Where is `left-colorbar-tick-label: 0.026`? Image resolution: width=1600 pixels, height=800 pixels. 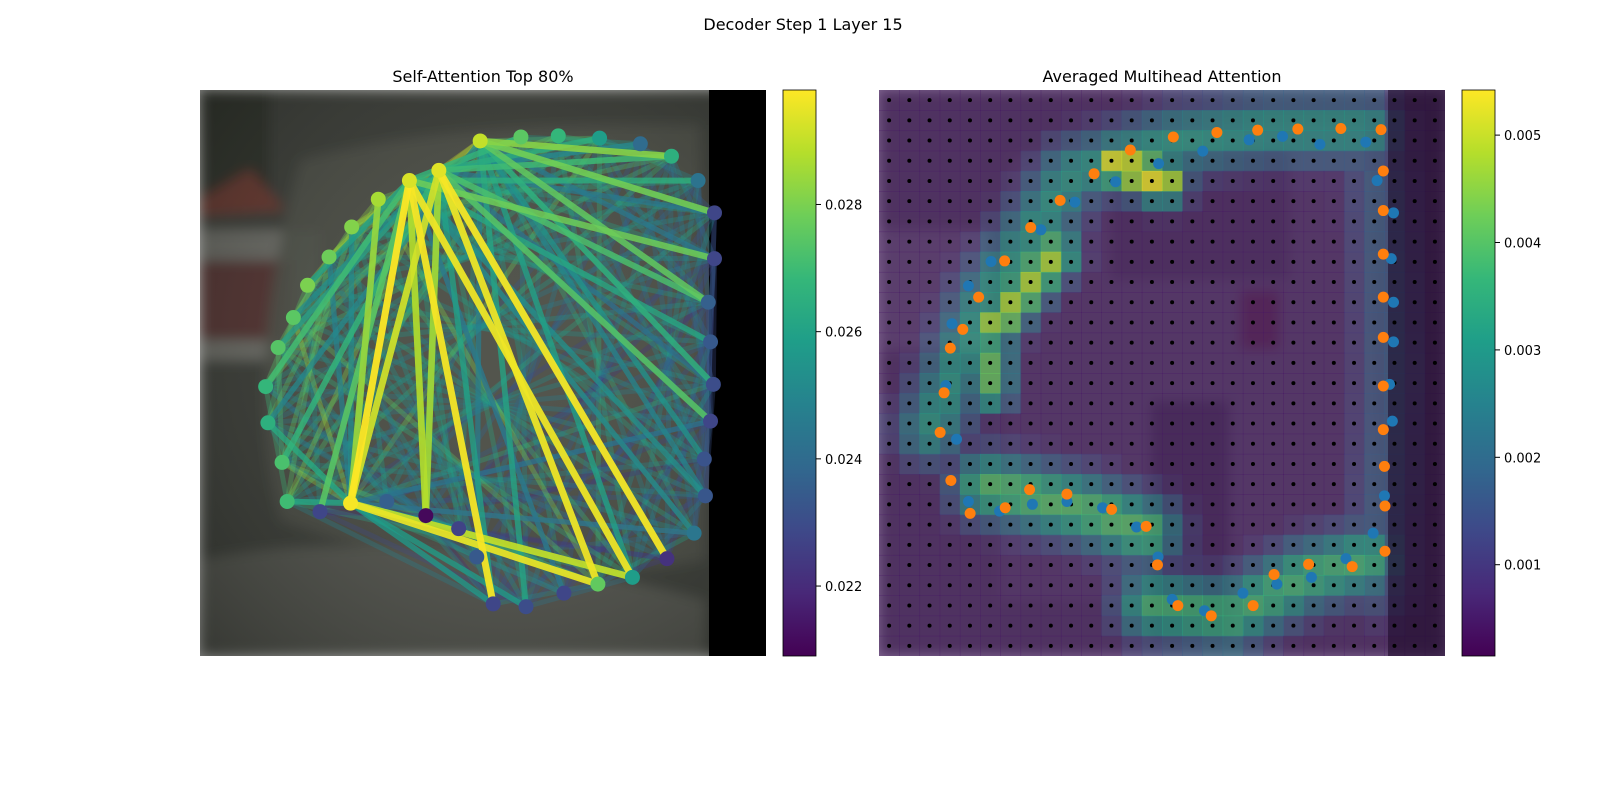 left-colorbar-tick-label: 0.026 is located at coordinates (843, 333).